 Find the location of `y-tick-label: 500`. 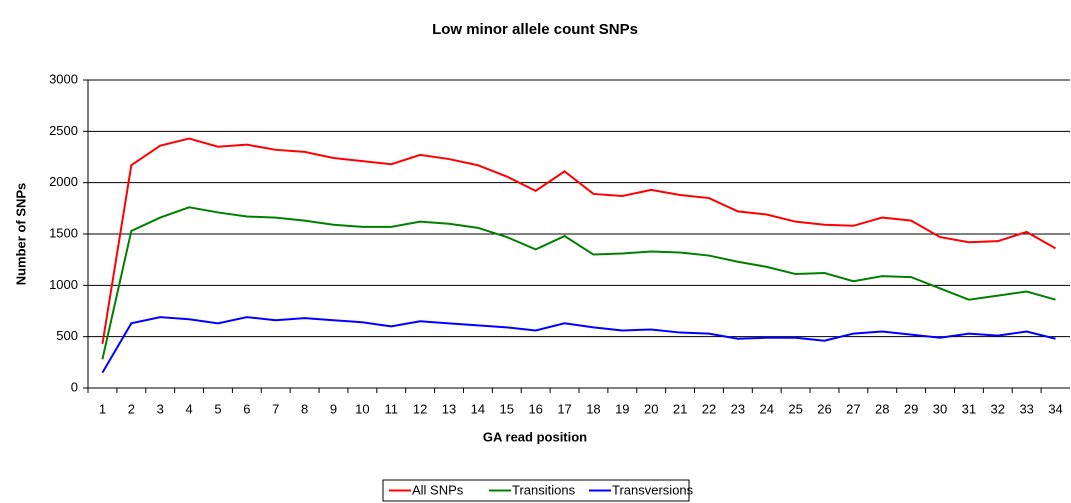

y-tick-label: 500 is located at coordinates (67, 335).